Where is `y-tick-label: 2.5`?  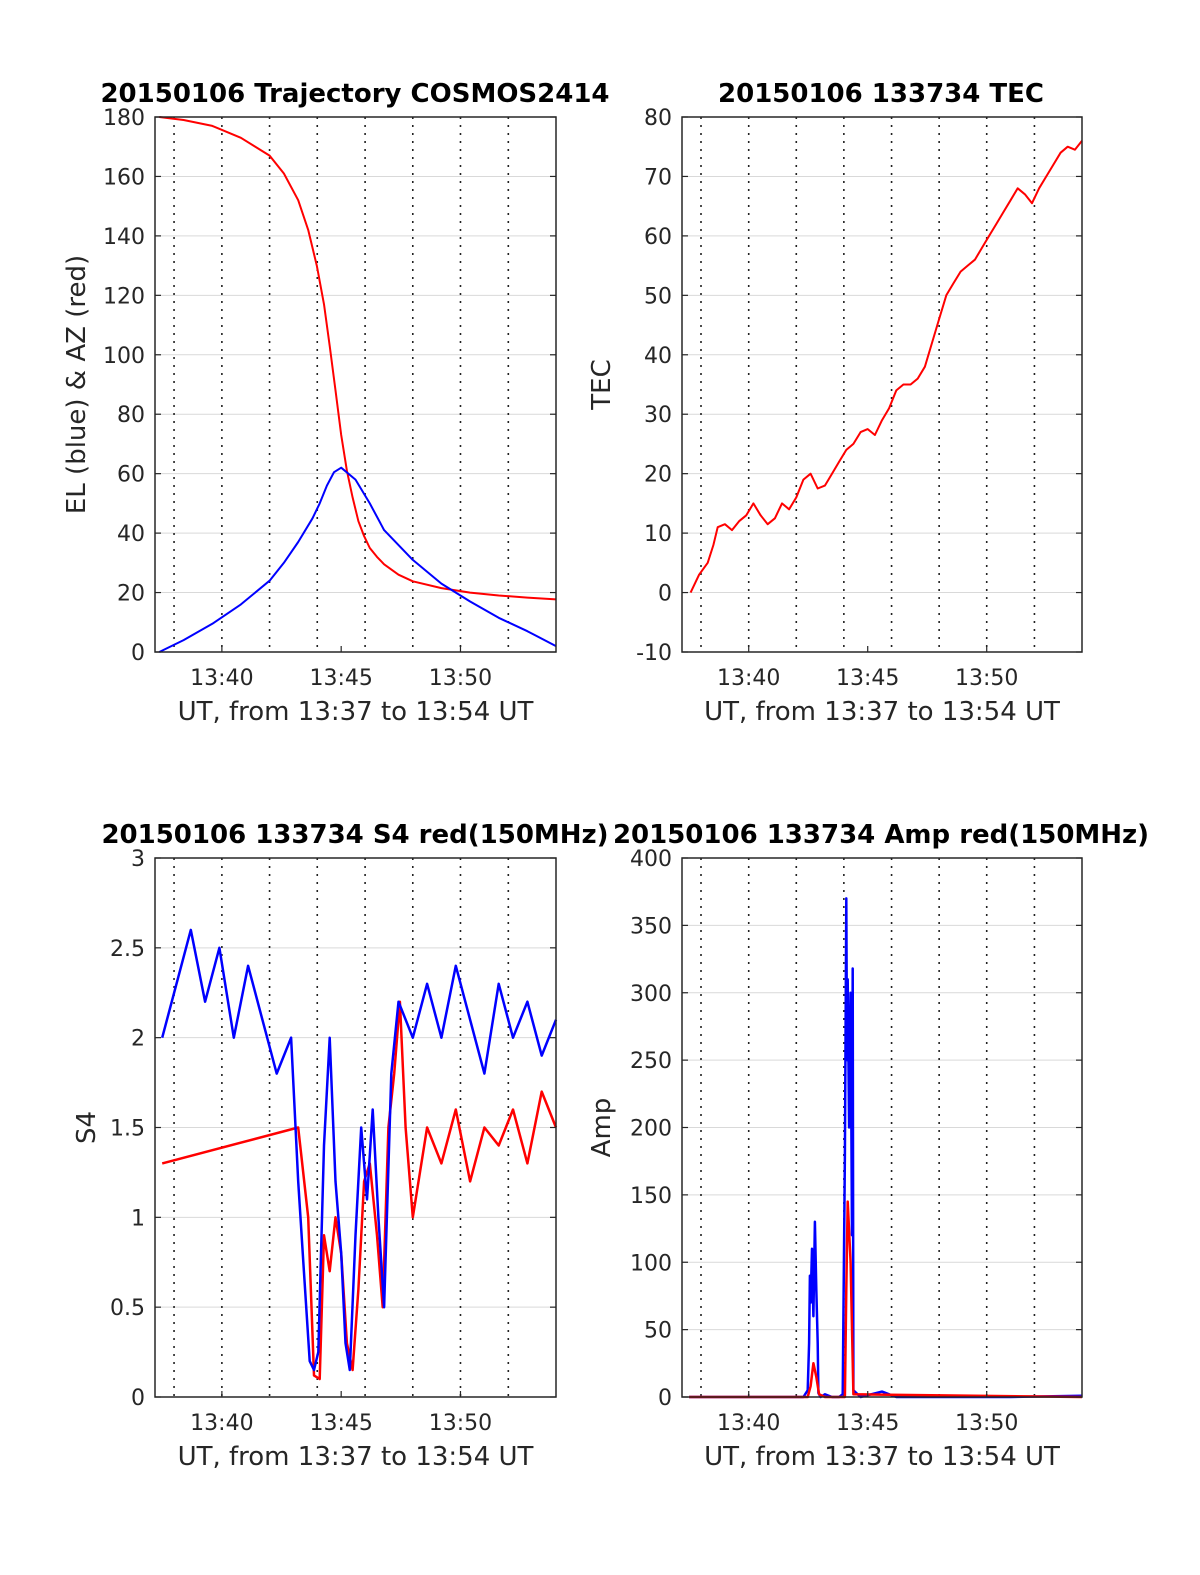
y-tick-label: 2.5 is located at coordinates (127, 949).